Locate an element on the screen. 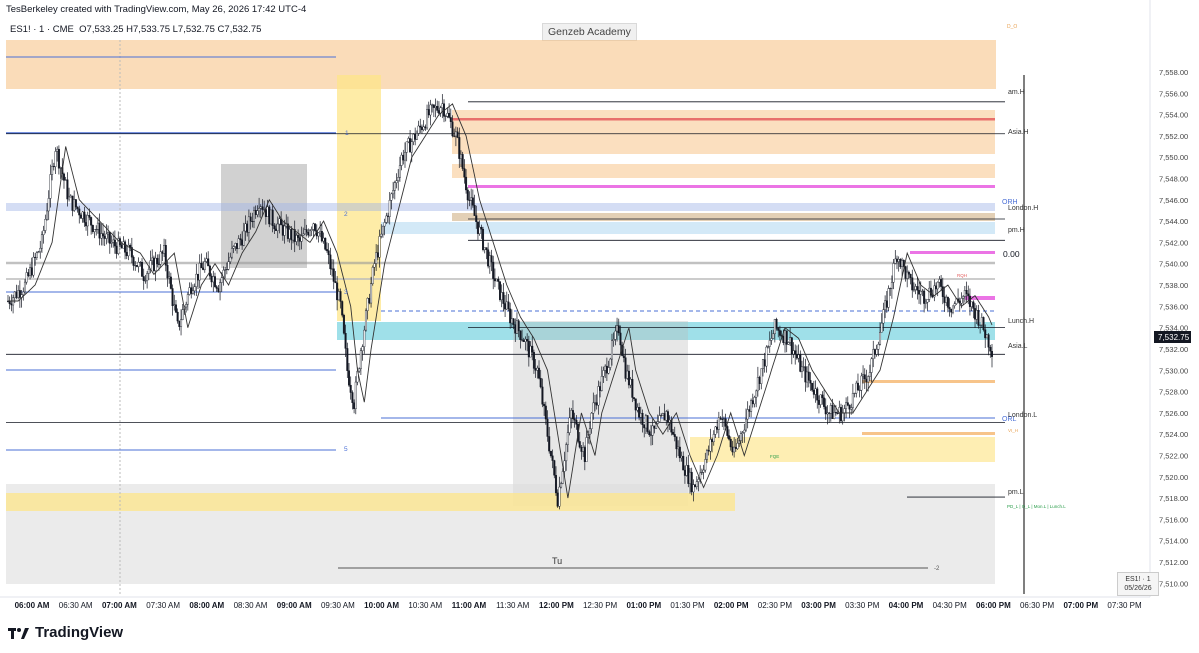  time-tick: 11:30 AM is located at coordinates (513, 605).